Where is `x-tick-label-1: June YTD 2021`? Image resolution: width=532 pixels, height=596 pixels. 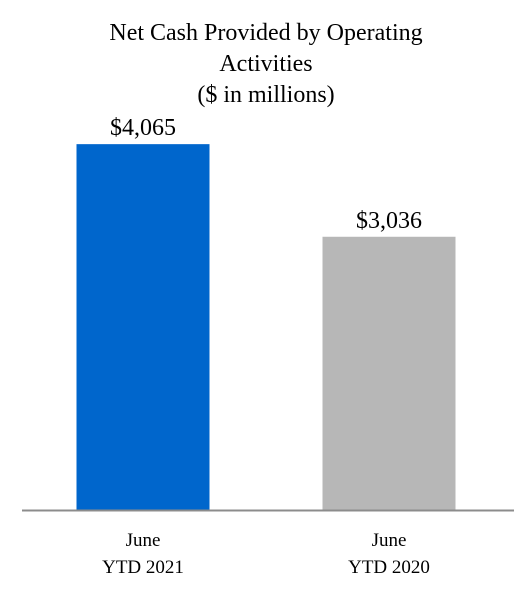 x-tick-label-1: June YTD 2021 is located at coordinates (143, 554).